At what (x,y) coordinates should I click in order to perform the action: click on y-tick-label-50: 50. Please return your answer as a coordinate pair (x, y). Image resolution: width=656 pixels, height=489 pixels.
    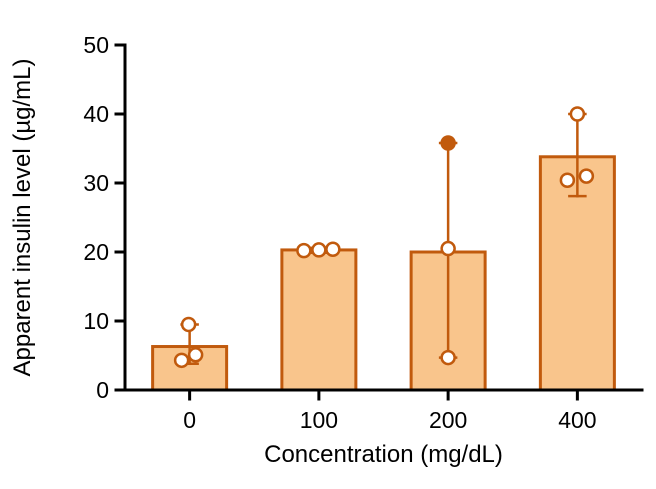
    Looking at the image, I should click on (96, 45).